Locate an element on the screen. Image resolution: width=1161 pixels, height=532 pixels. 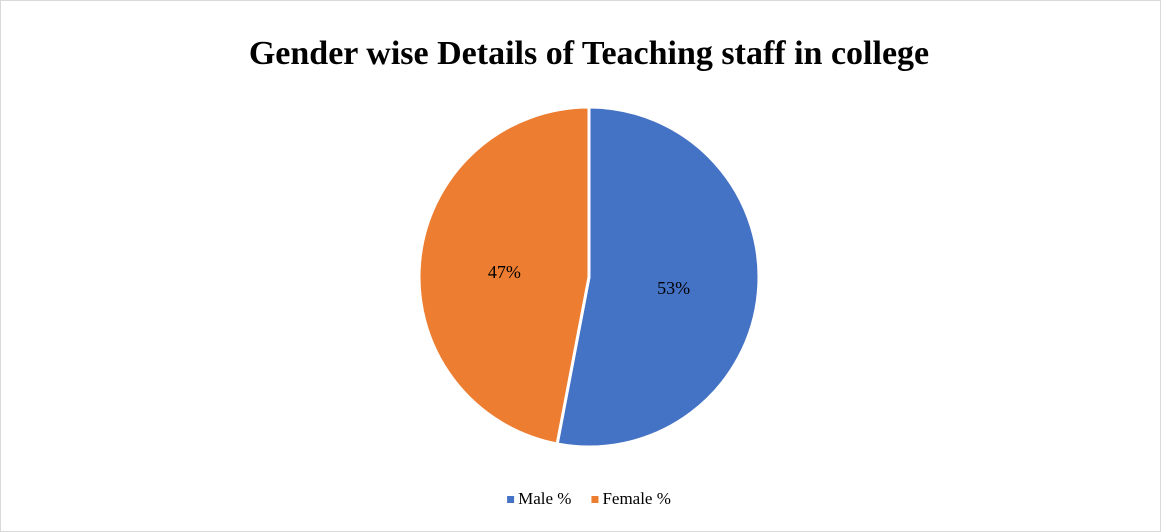
legend-label: Female % is located at coordinates (636, 498).